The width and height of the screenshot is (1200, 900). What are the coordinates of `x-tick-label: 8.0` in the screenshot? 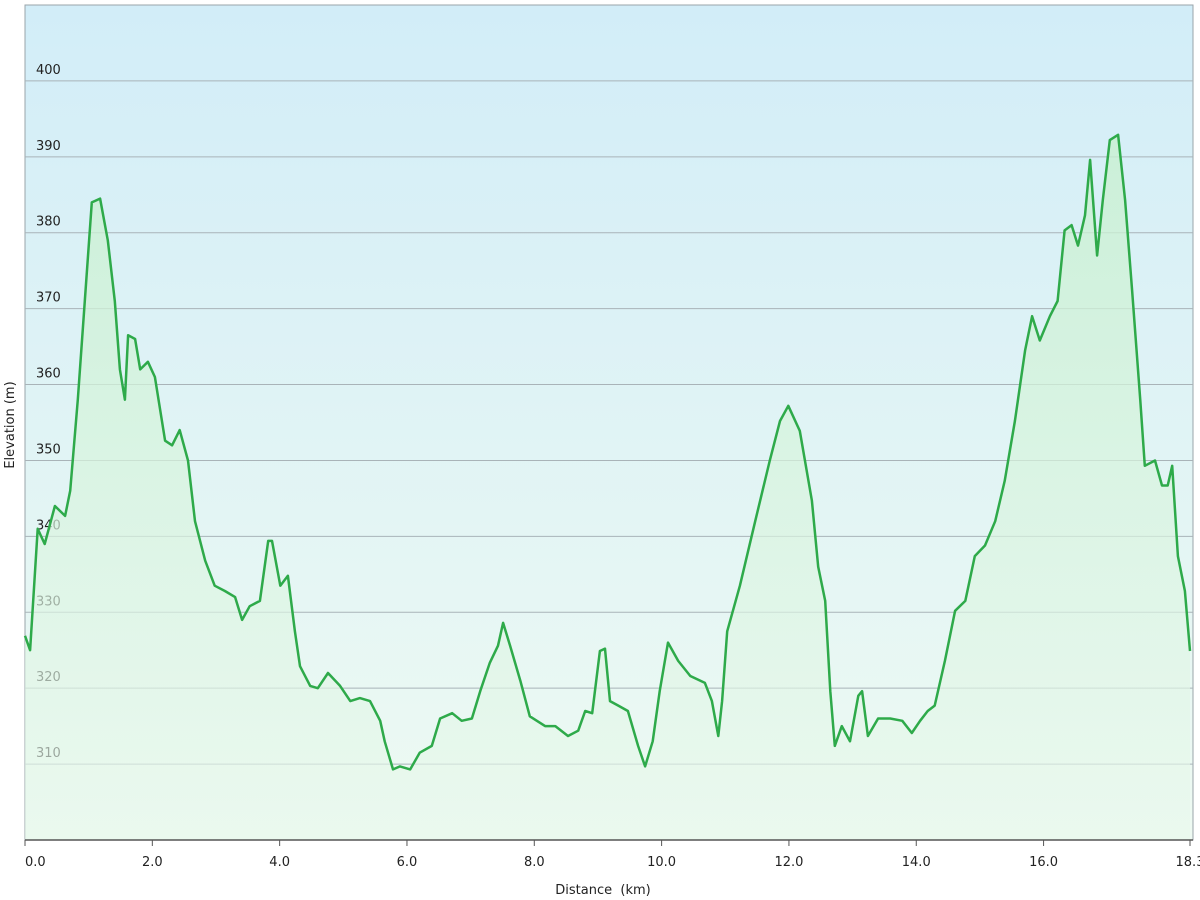 It's located at (534, 862).